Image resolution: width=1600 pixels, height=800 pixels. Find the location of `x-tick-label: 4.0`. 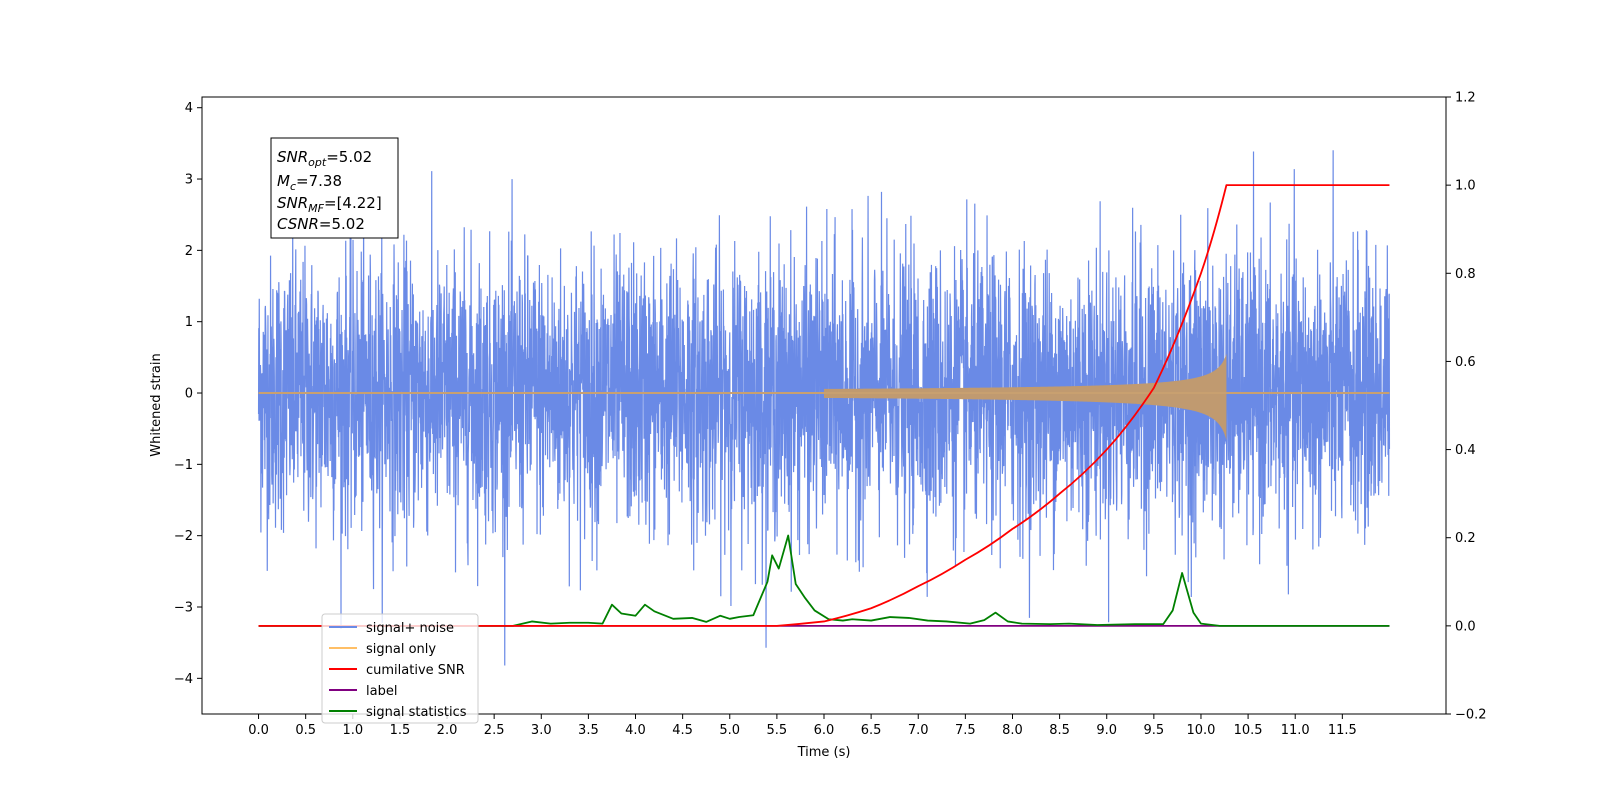

x-tick-label: 4.0 is located at coordinates (635, 730).